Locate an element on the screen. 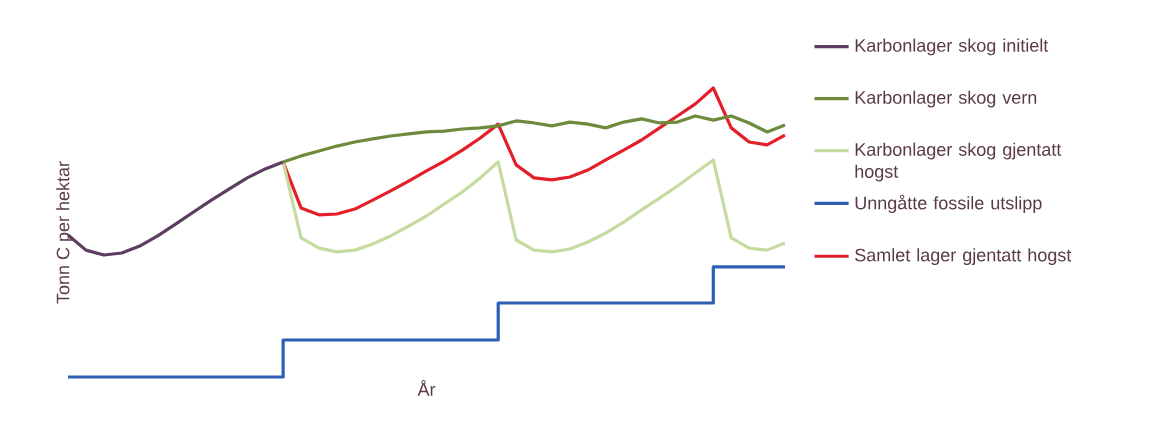  legend-label: Samlet lager gjentatt hogst is located at coordinates (963, 256).